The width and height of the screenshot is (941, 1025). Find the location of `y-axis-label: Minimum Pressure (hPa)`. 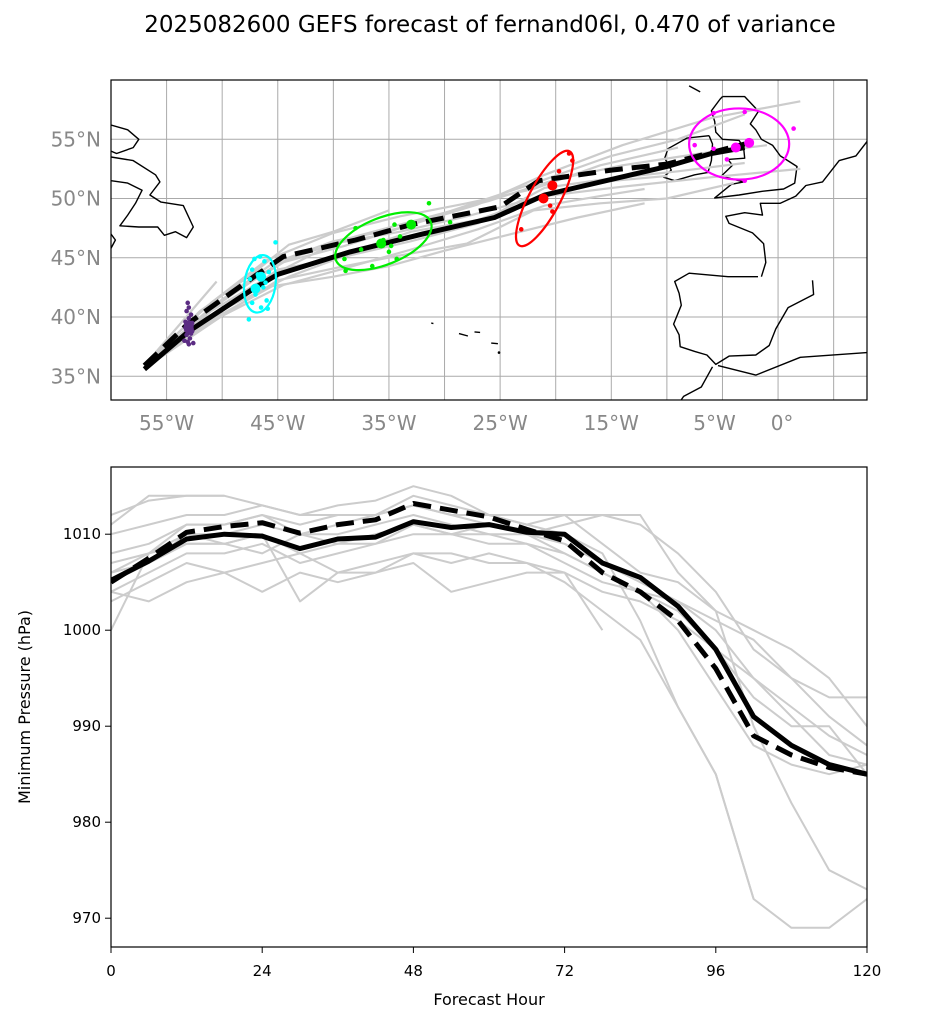

y-axis-label: Minimum Pressure (hPa) is located at coordinates (24, 707).